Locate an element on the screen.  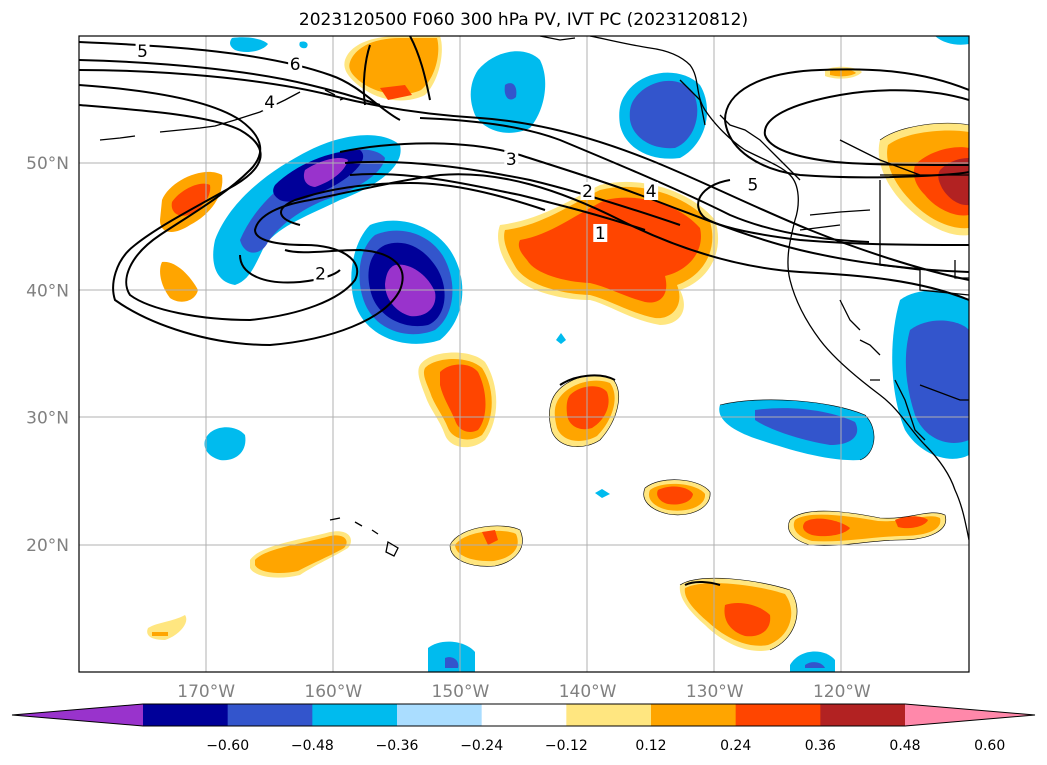
colorbar-extend-low is located at coordinates (77, 715).